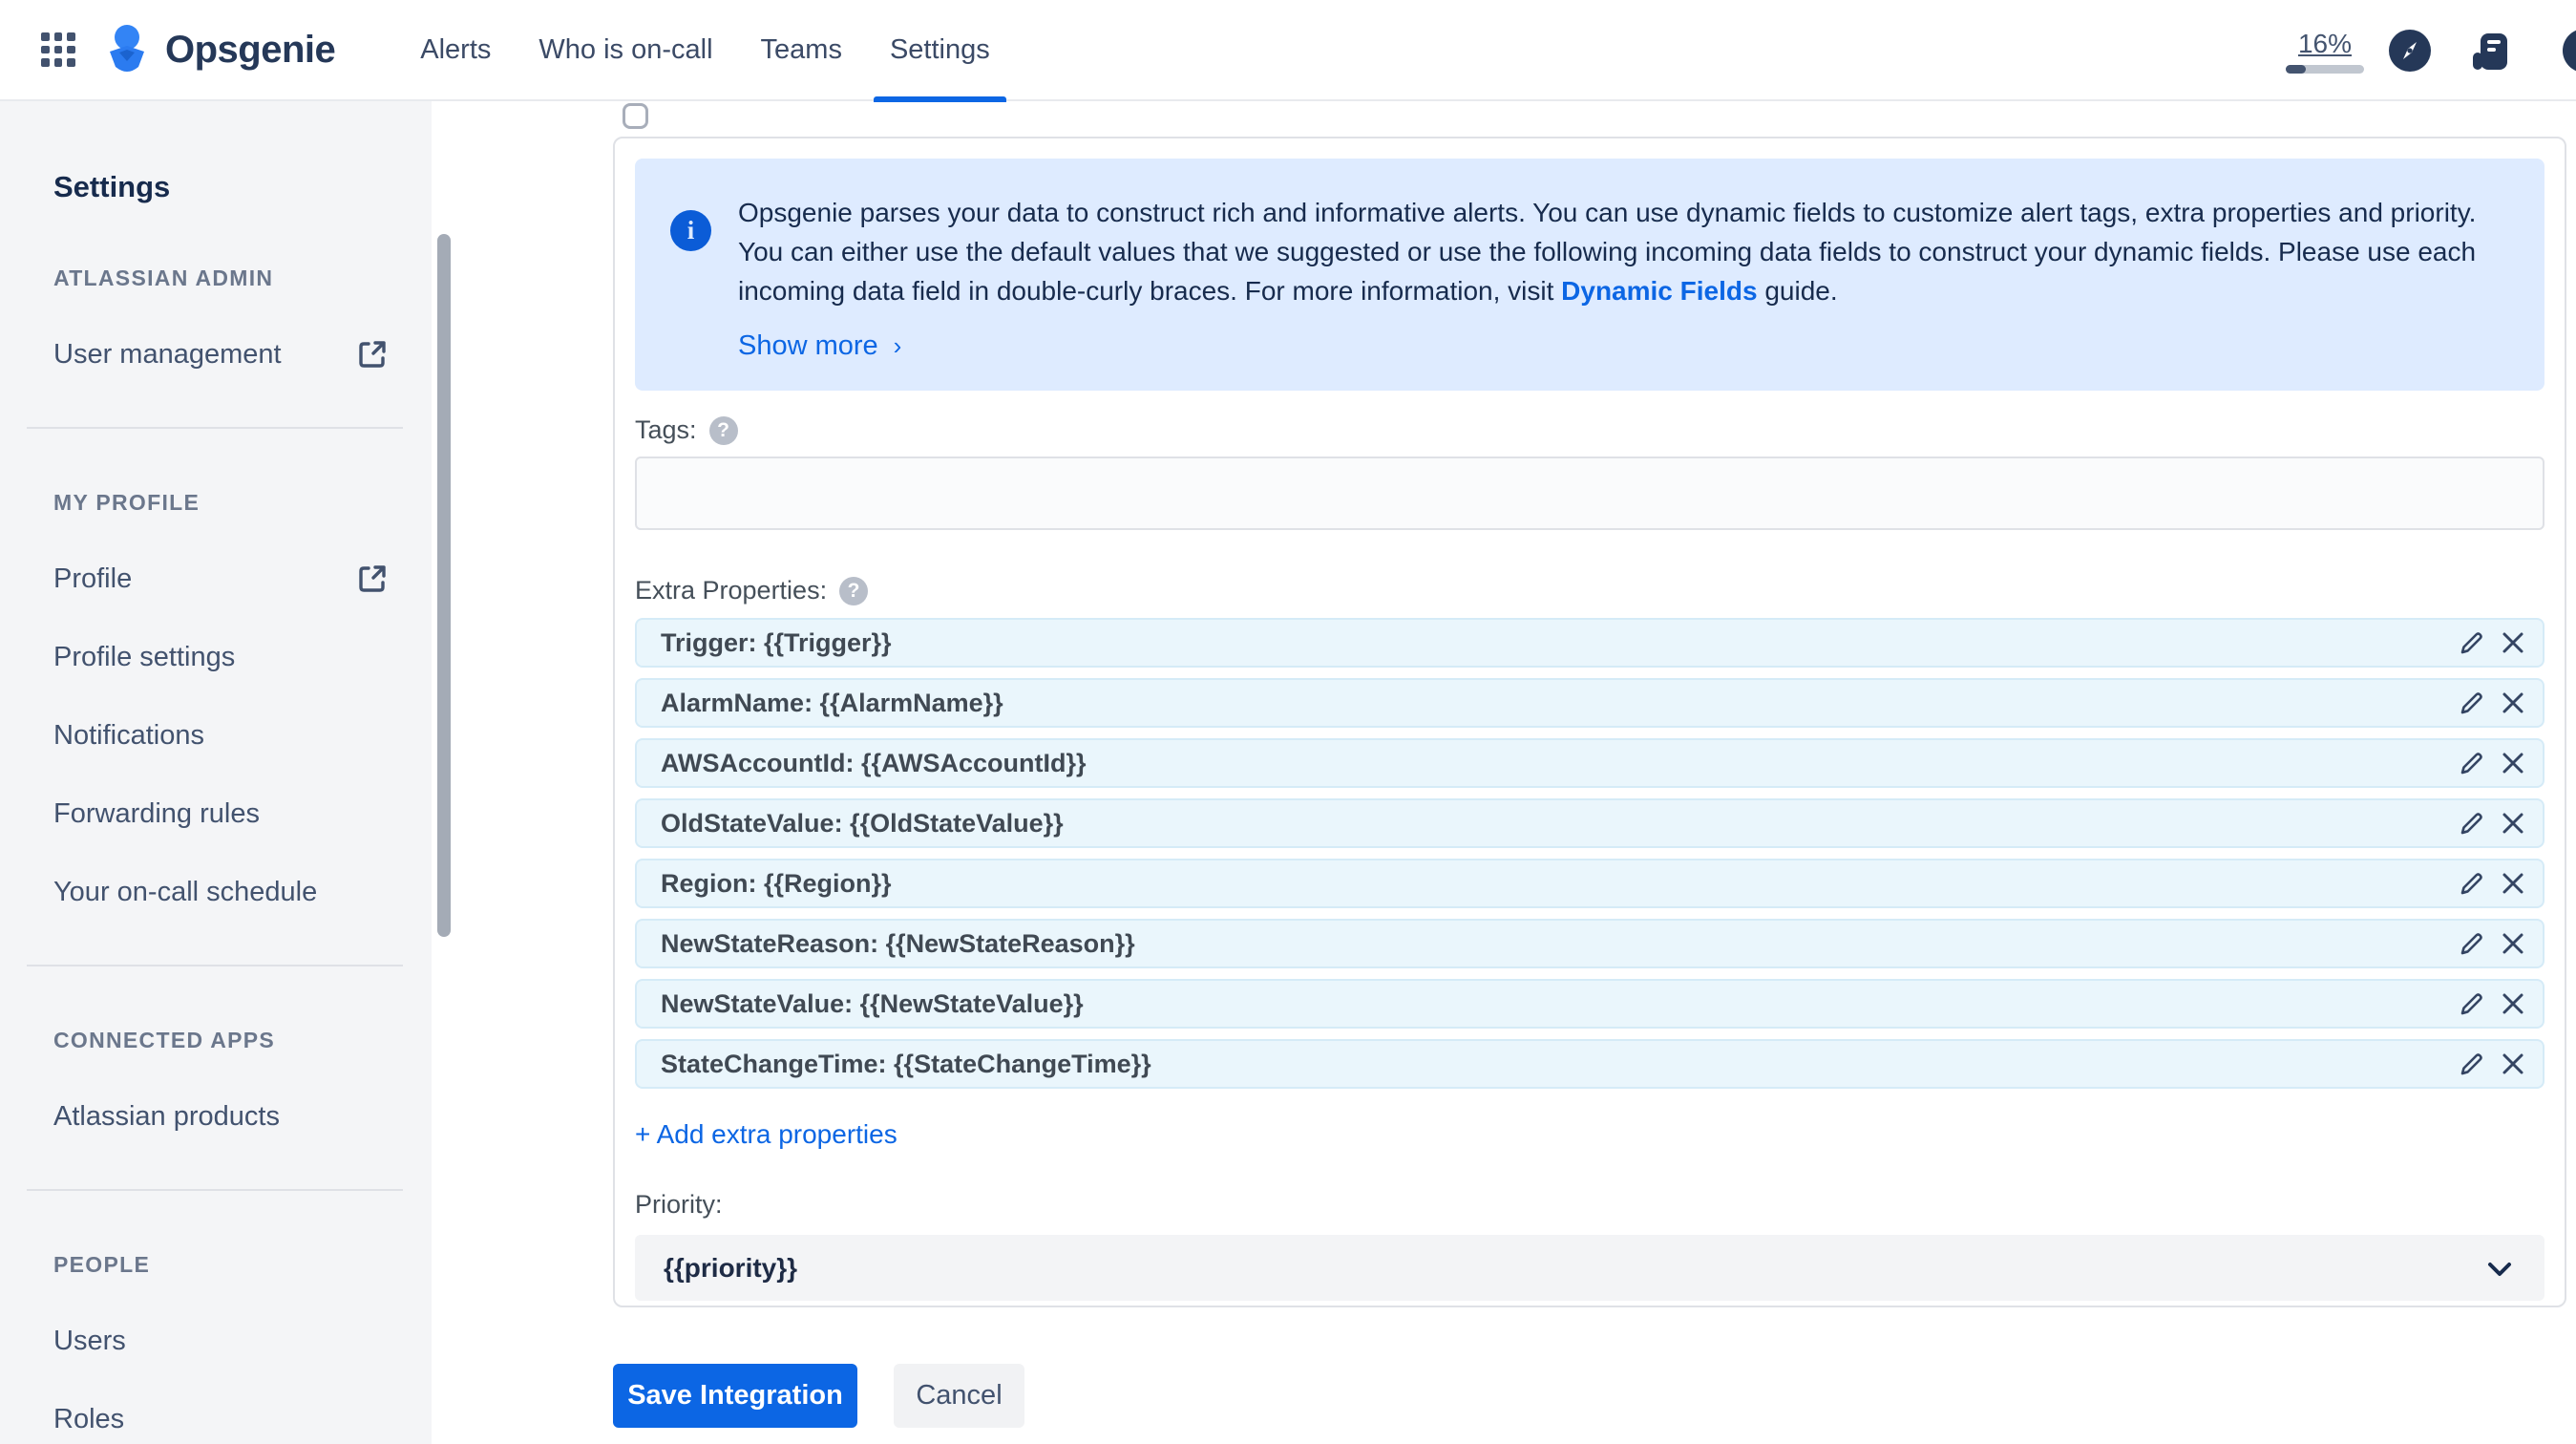  I want to click on tags-label: Tags:, so click(666, 429).